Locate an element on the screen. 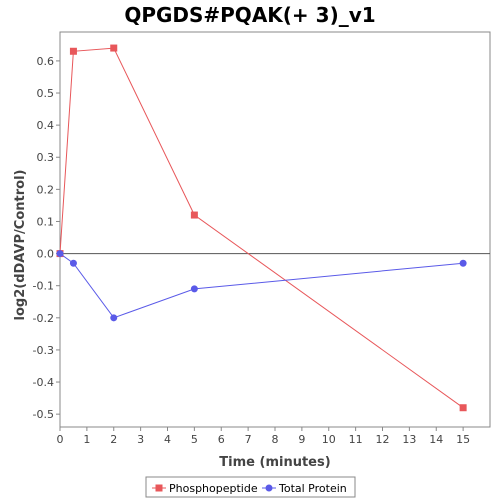 The width and height of the screenshot is (500, 500). x-axis-label: Time (minutes) is located at coordinates (274, 462).